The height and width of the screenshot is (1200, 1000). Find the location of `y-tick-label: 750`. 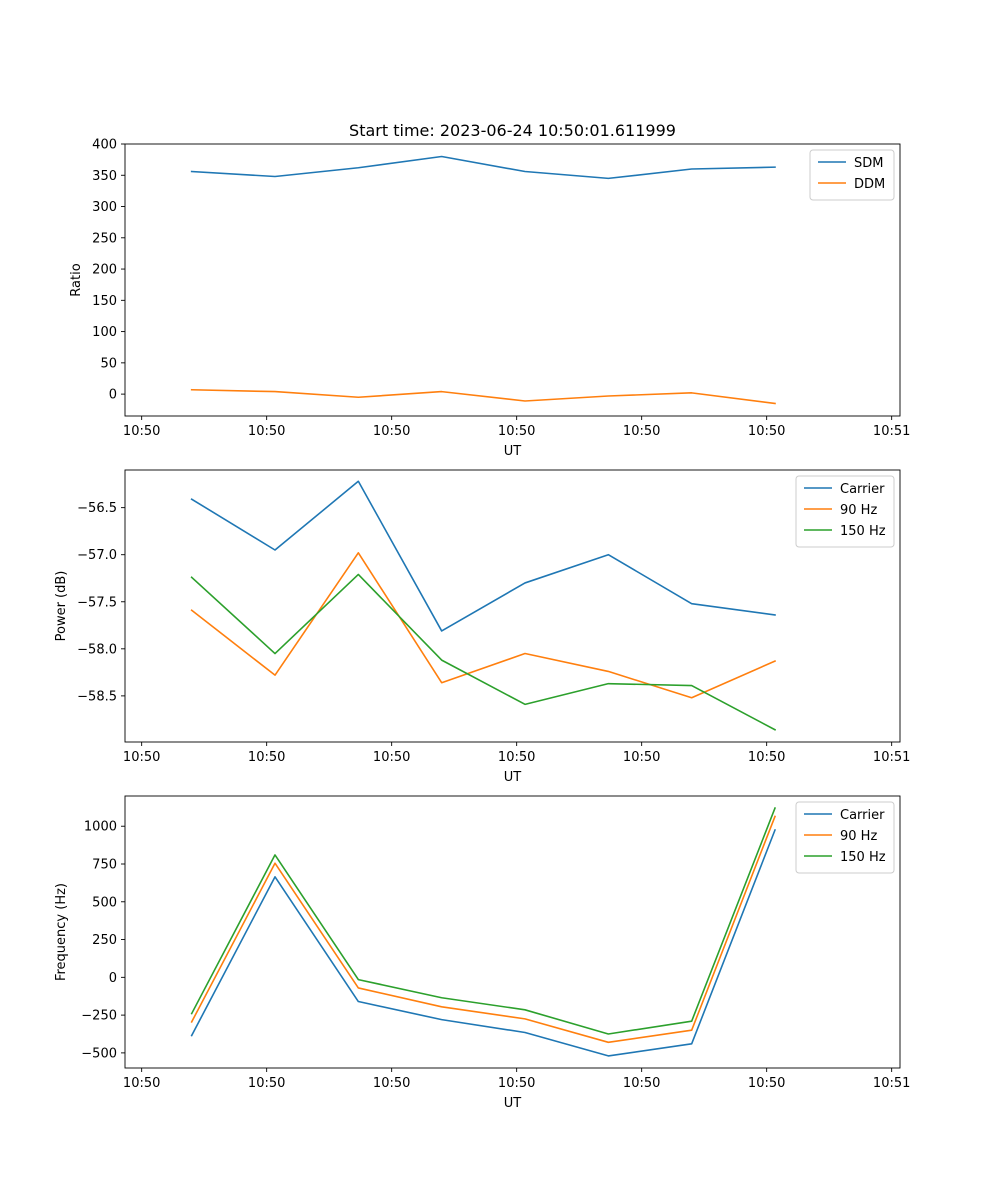

y-tick-label: 750 is located at coordinates (104, 865).